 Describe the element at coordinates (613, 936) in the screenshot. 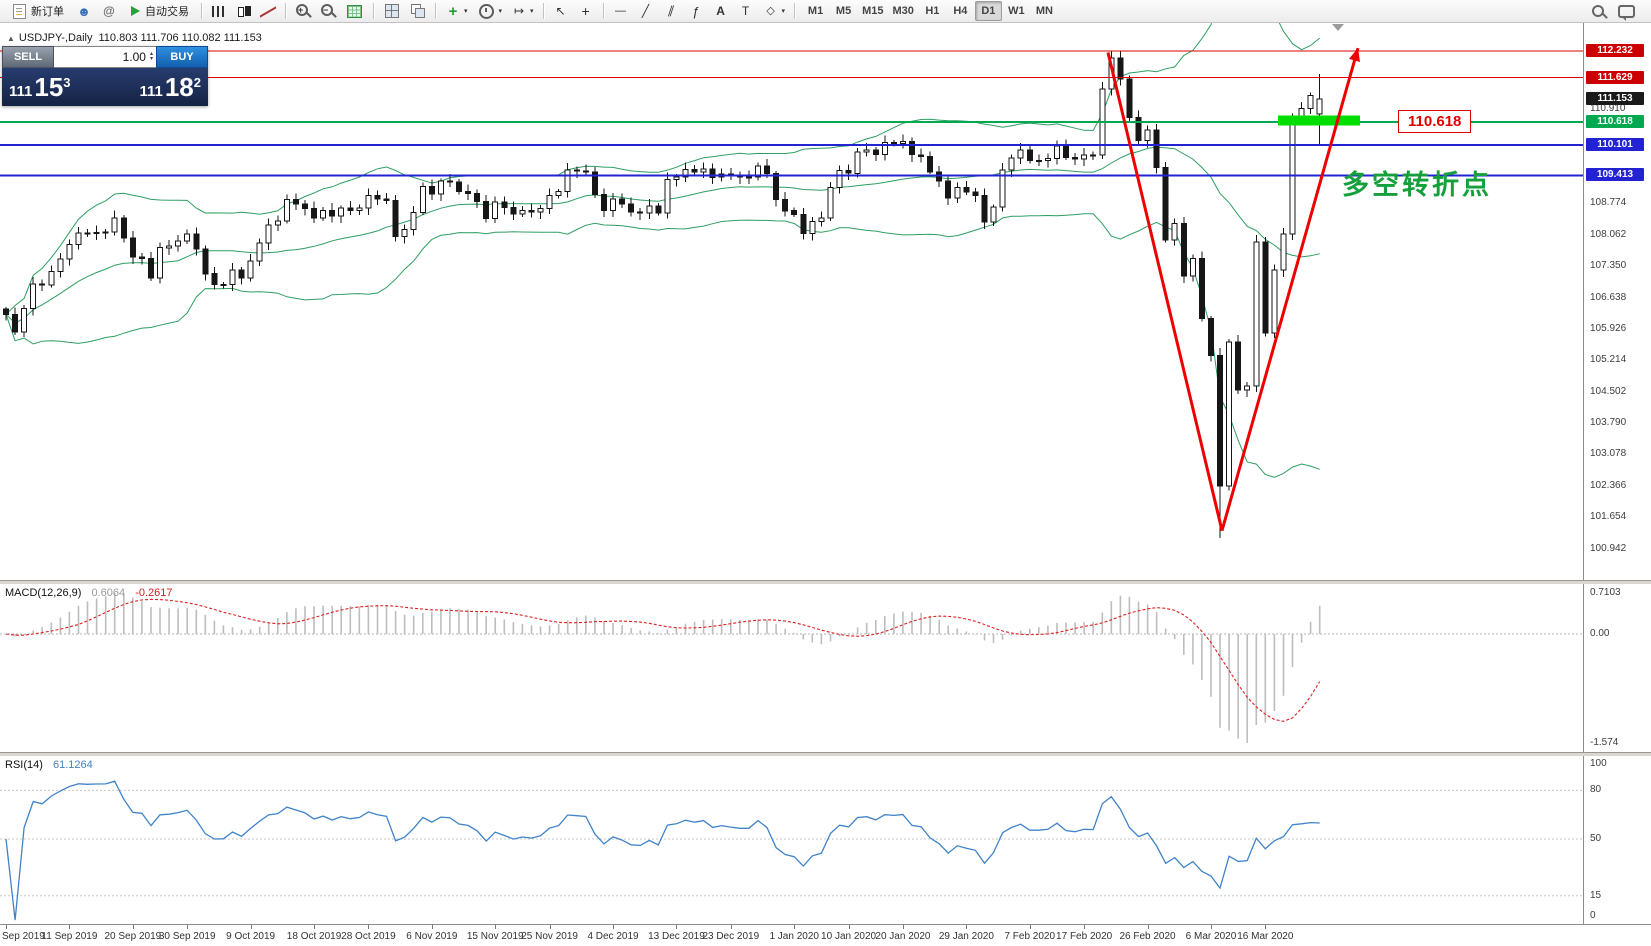

I see `time-axis-label: 4 Dec 2019` at that location.